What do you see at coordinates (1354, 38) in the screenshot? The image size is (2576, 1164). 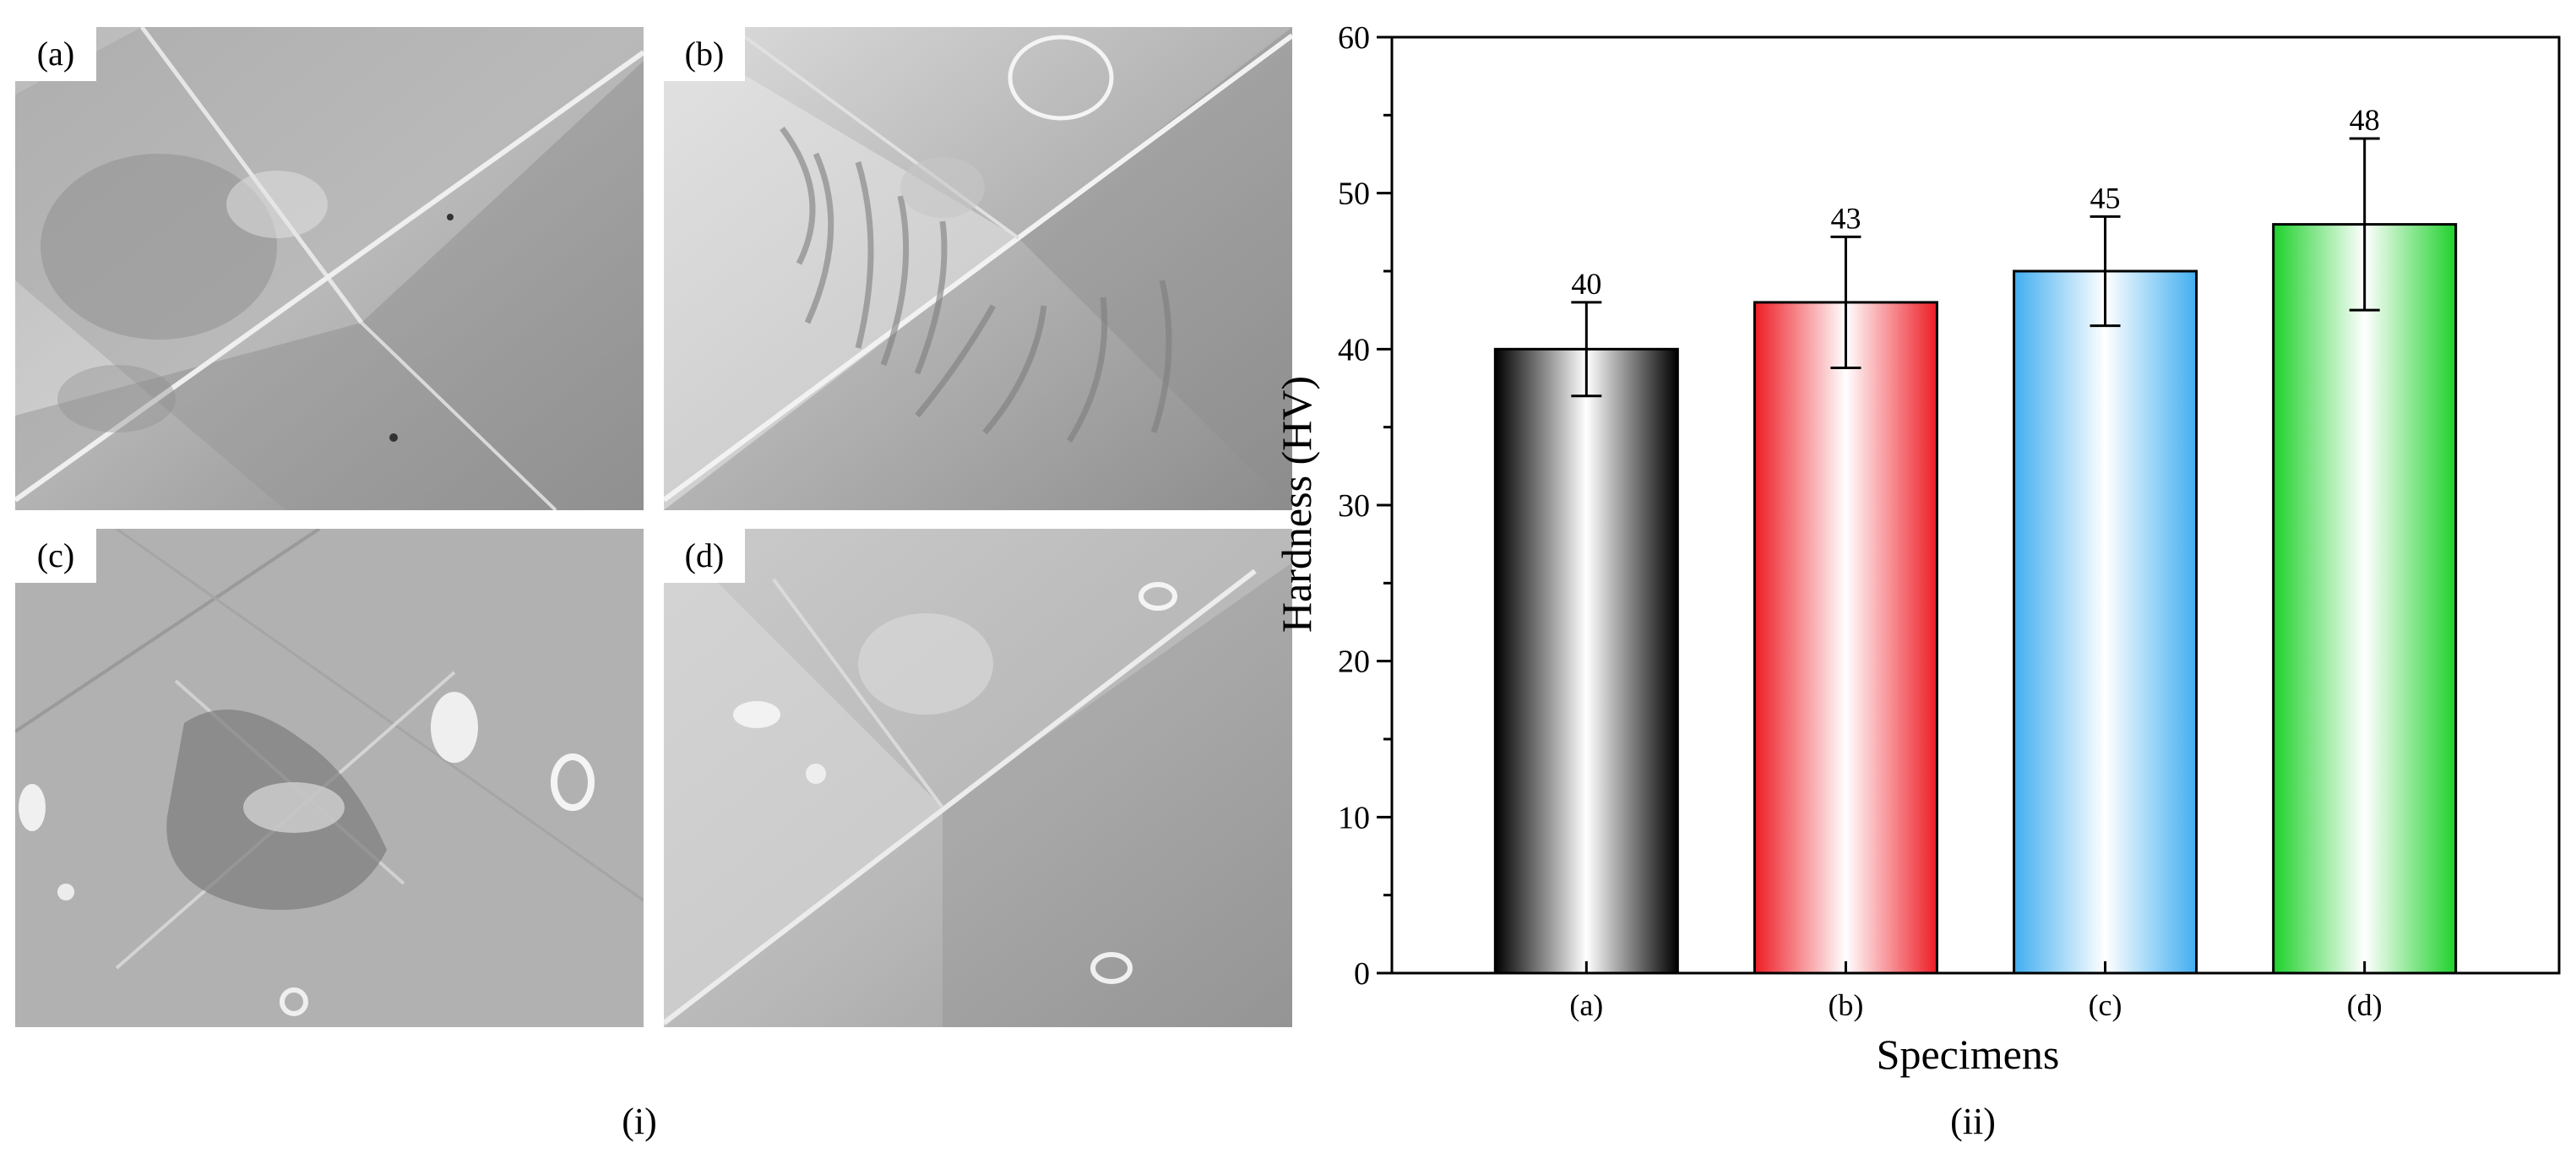 I see `y-tick-label-60: 60` at bounding box center [1354, 38].